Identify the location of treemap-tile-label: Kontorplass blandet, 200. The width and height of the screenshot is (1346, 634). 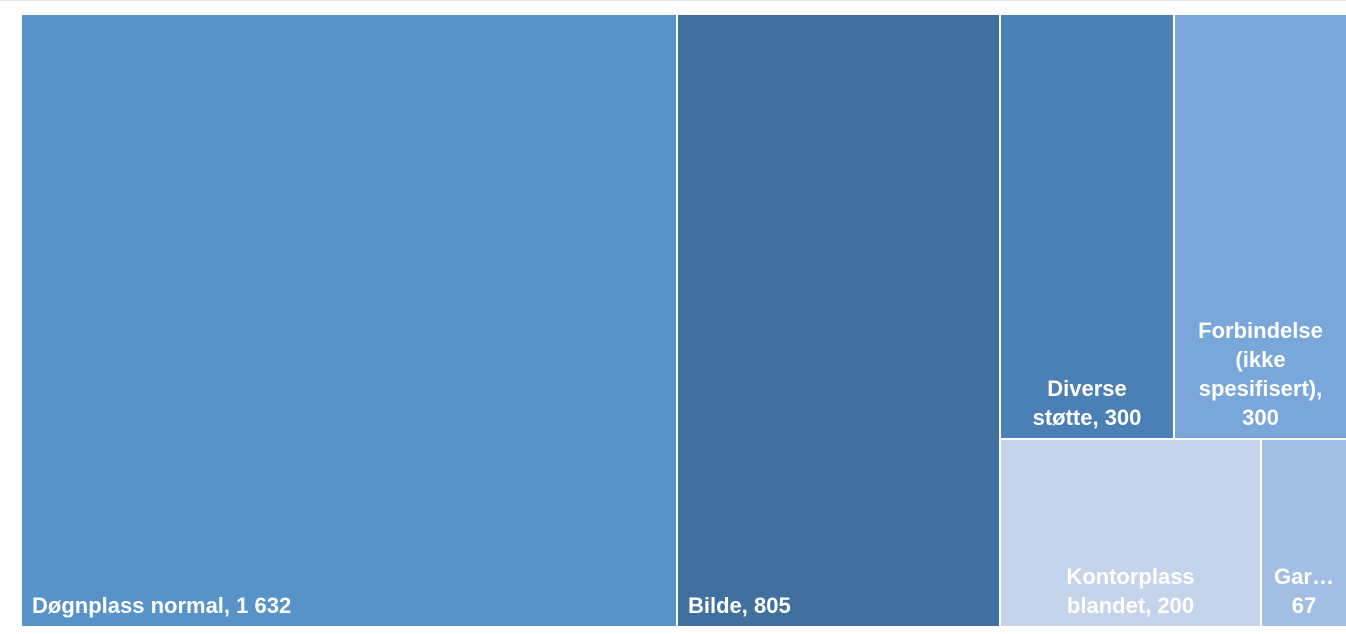
(1130, 591).